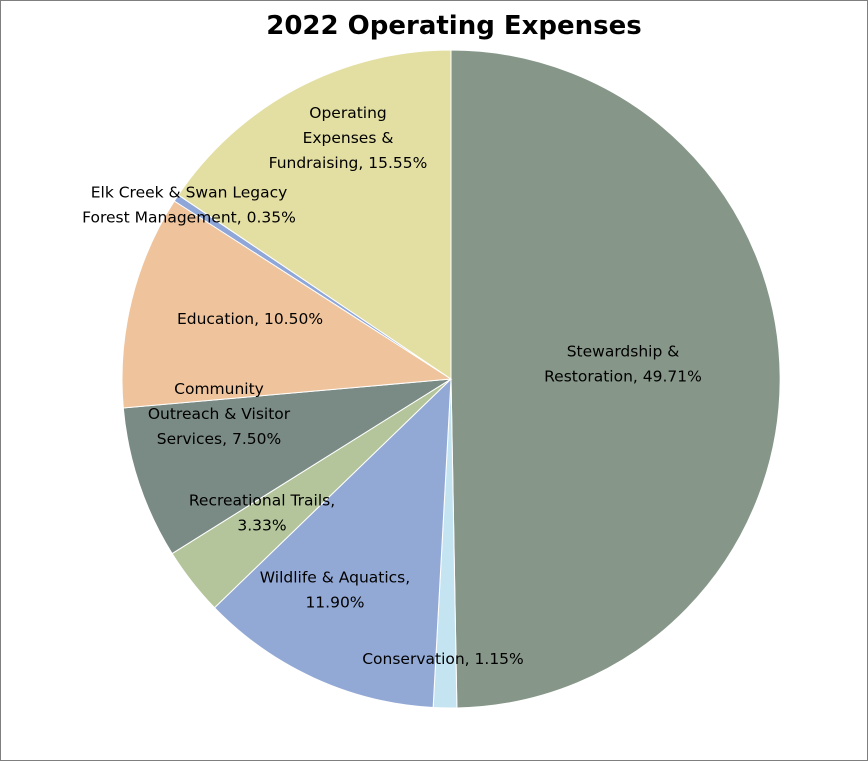 The height and width of the screenshot is (761, 868). Describe the element at coordinates (623, 377) in the screenshot. I see `slice-label-1-line-2: Restoration, 49.71%` at that location.